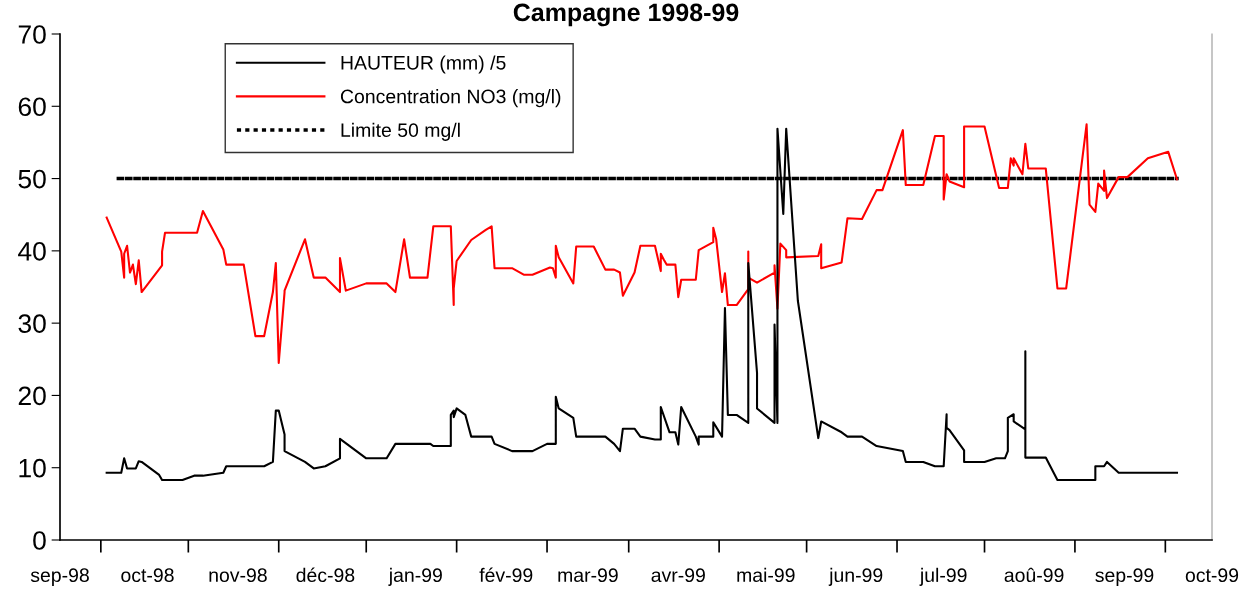 This screenshot has width=1252, height=599. Describe the element at coordinates (59, 577) in the screenshot. I see `x-tick-label: sep-98` at that location.